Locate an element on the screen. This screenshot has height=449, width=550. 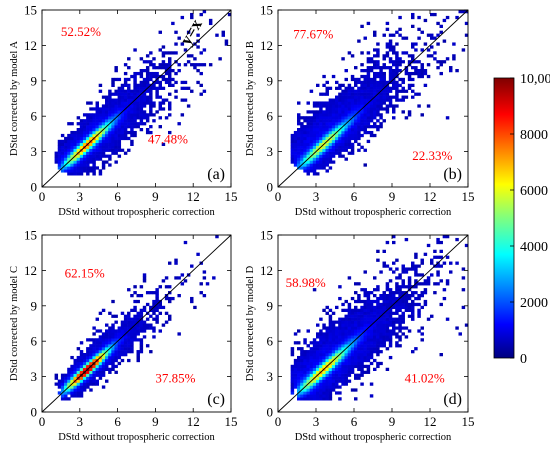
x-tick-label: 6 is located at coordinates (354, 421).